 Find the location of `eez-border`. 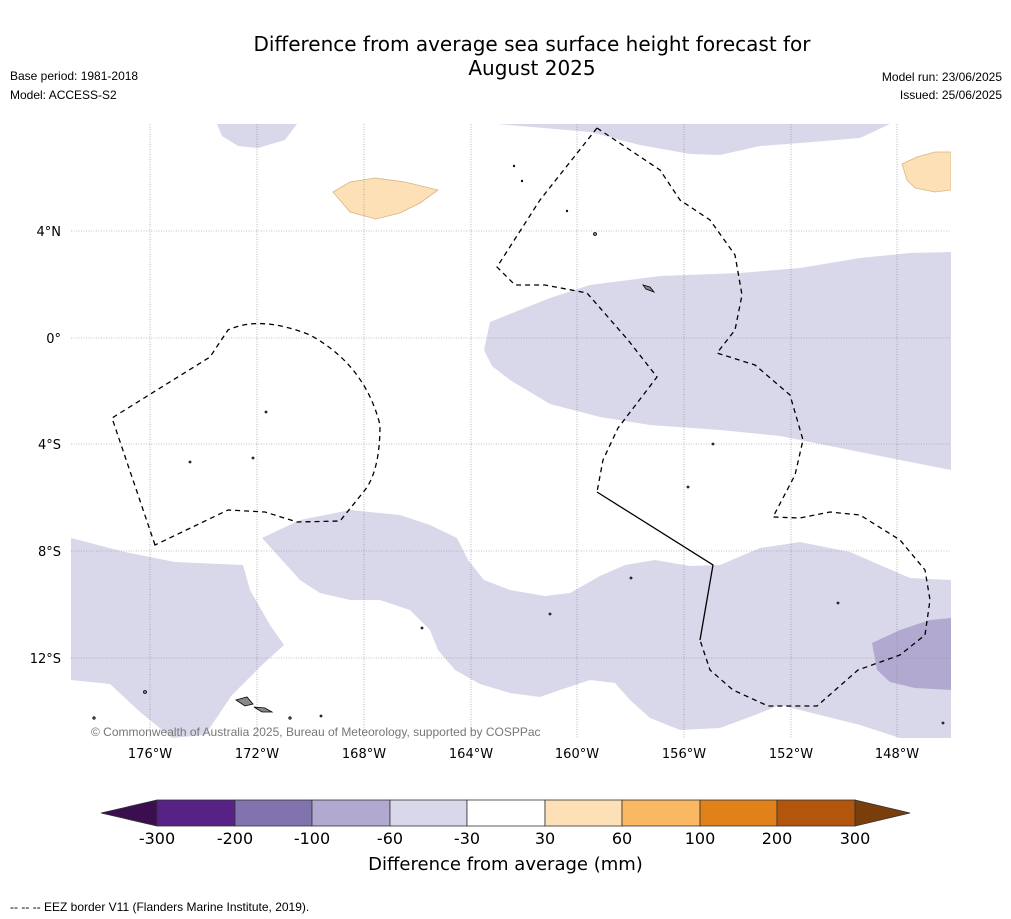

eez-border is located at coordinates (655, 566).